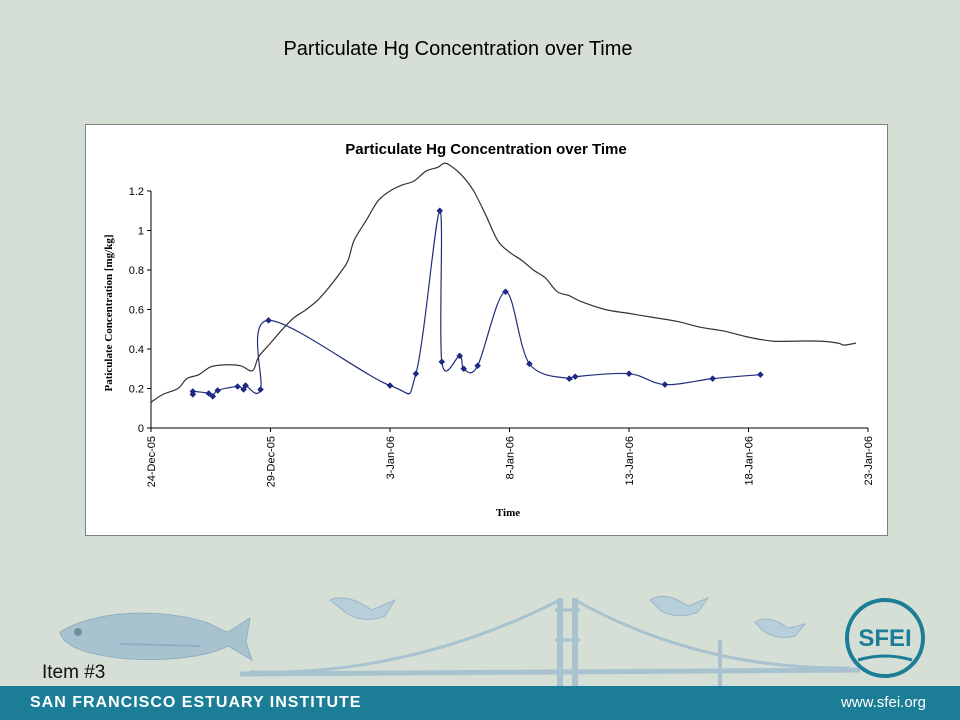 The width and height of the screenshot is (960, 720). I want to click on x-axis-label: Time, so click(508, 513).